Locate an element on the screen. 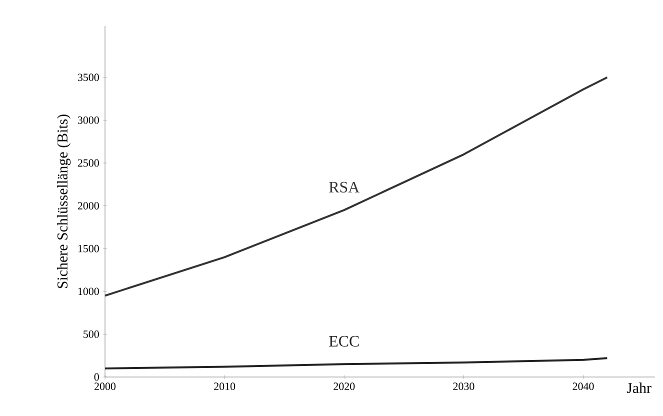 This screenshot has height=416, width=663. y-tick-label: 1500 is located at coordinates (88, 248).